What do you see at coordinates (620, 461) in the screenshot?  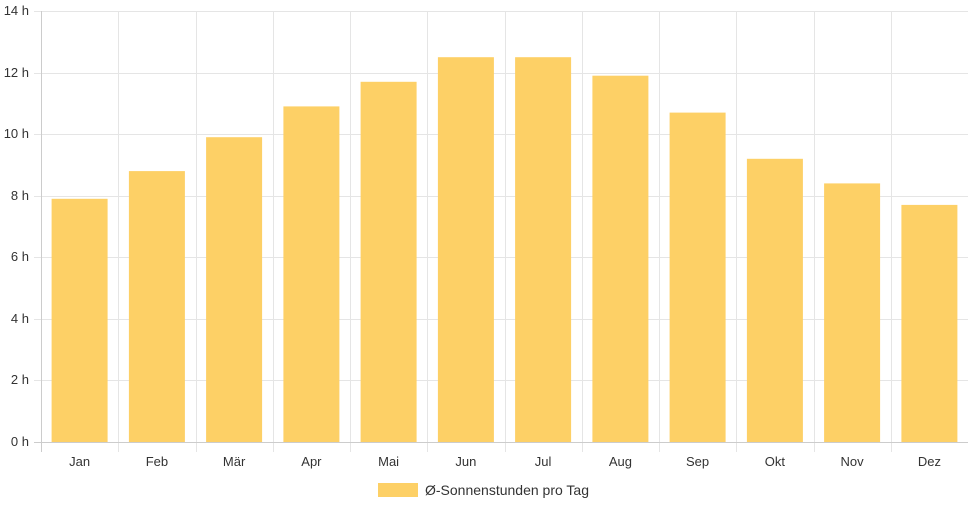 I see `x-tick-label: Aug` at bounding box center [620, 461].